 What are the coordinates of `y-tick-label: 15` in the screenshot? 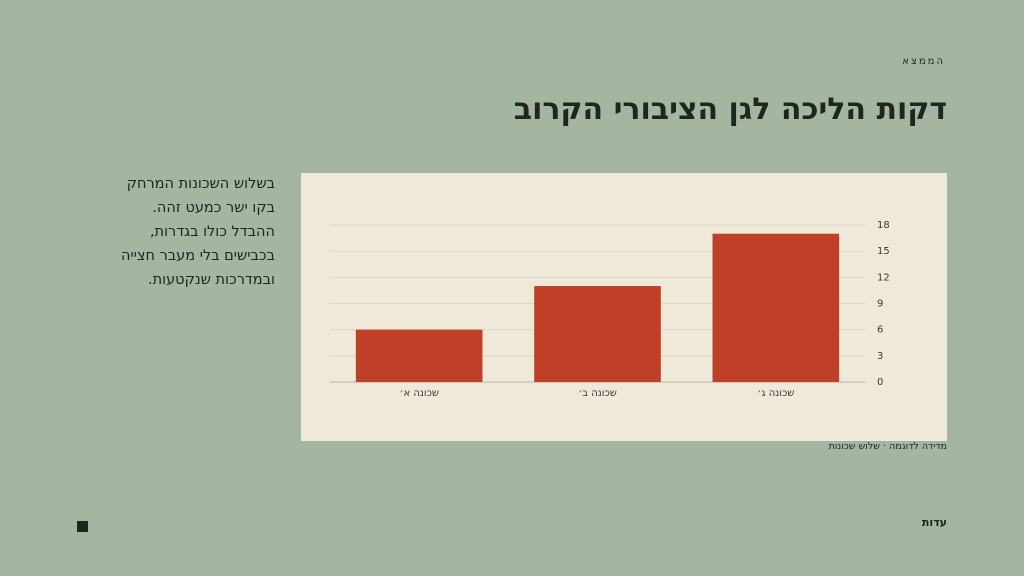 It's located at (883, 251).